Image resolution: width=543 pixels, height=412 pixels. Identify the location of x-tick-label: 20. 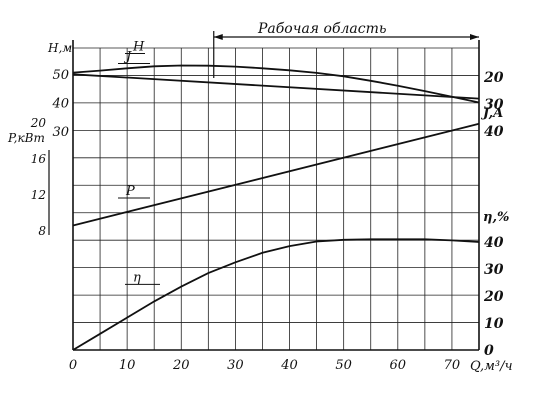
(181, 365).